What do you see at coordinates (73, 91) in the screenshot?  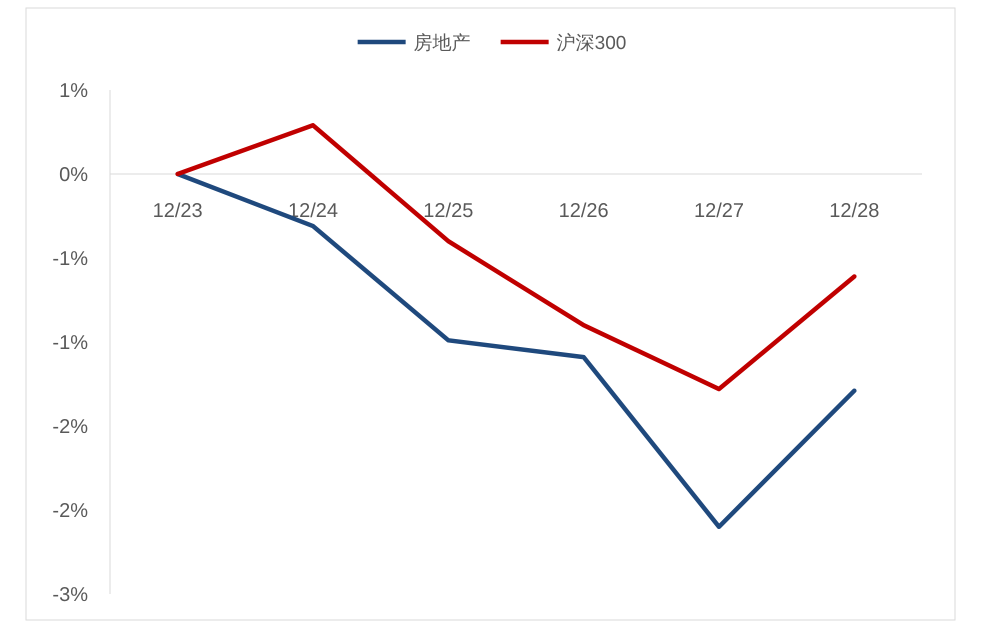 I see `y-tick-label: 1%` at bounding box center [73, 91].